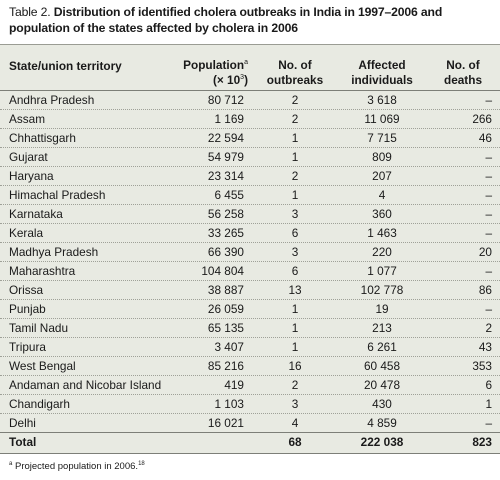  Describe the element at coordinates (250, 432) in the screenshot. I see `total-rule` at that location.